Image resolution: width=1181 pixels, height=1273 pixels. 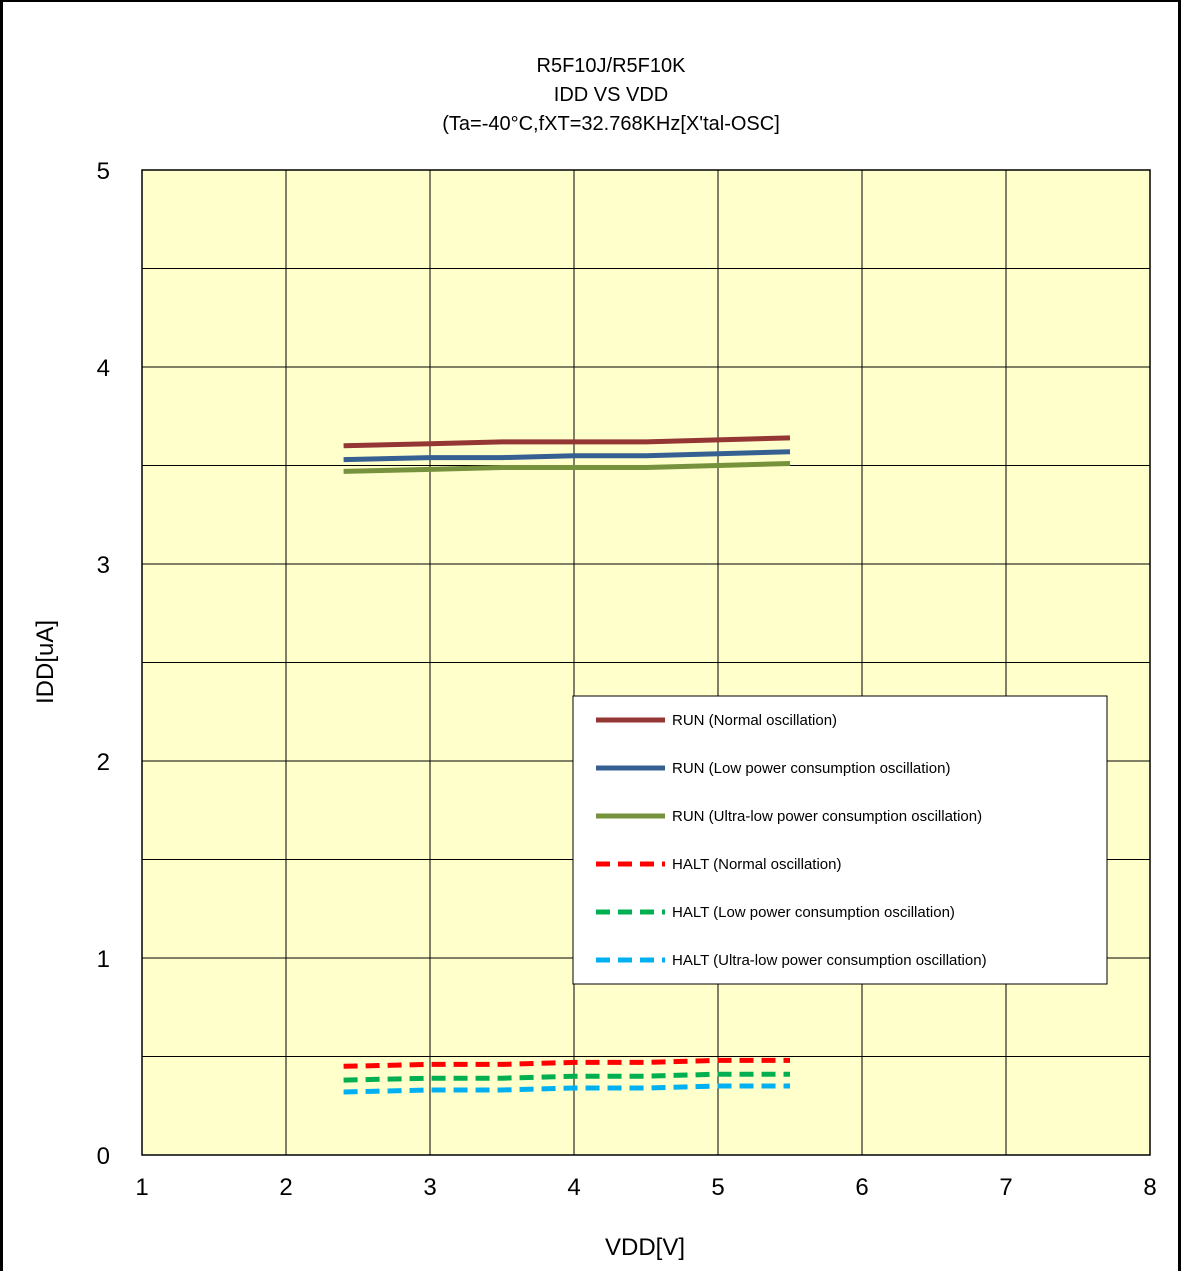 I want to click on y-axis-label: IDD[uA], so click(x=45, y=662).